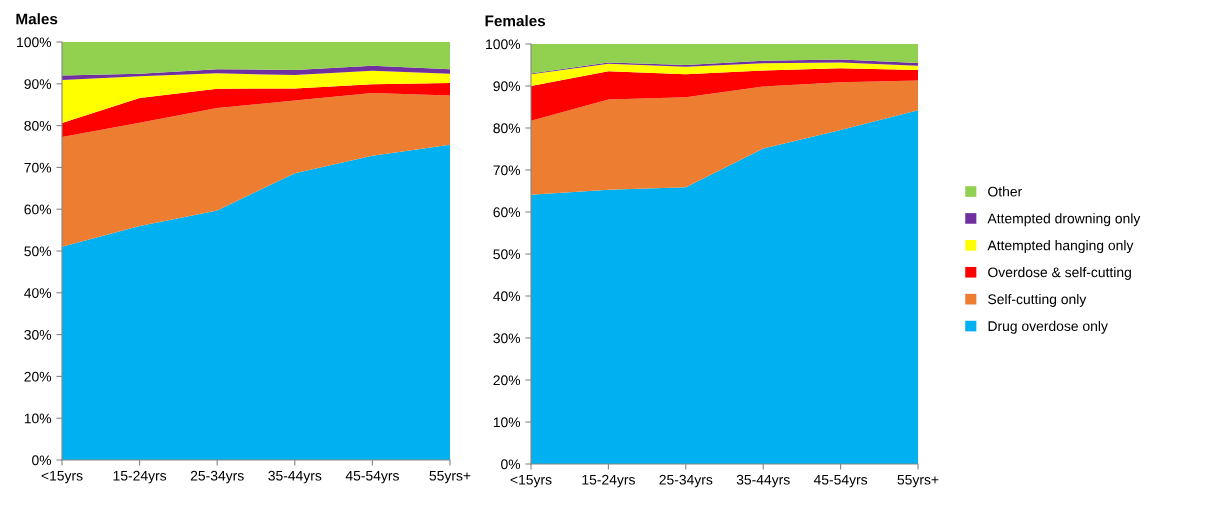 This screenshot has width=1206, height=520. I want to click on chart-title: Males, so click(37, 19).